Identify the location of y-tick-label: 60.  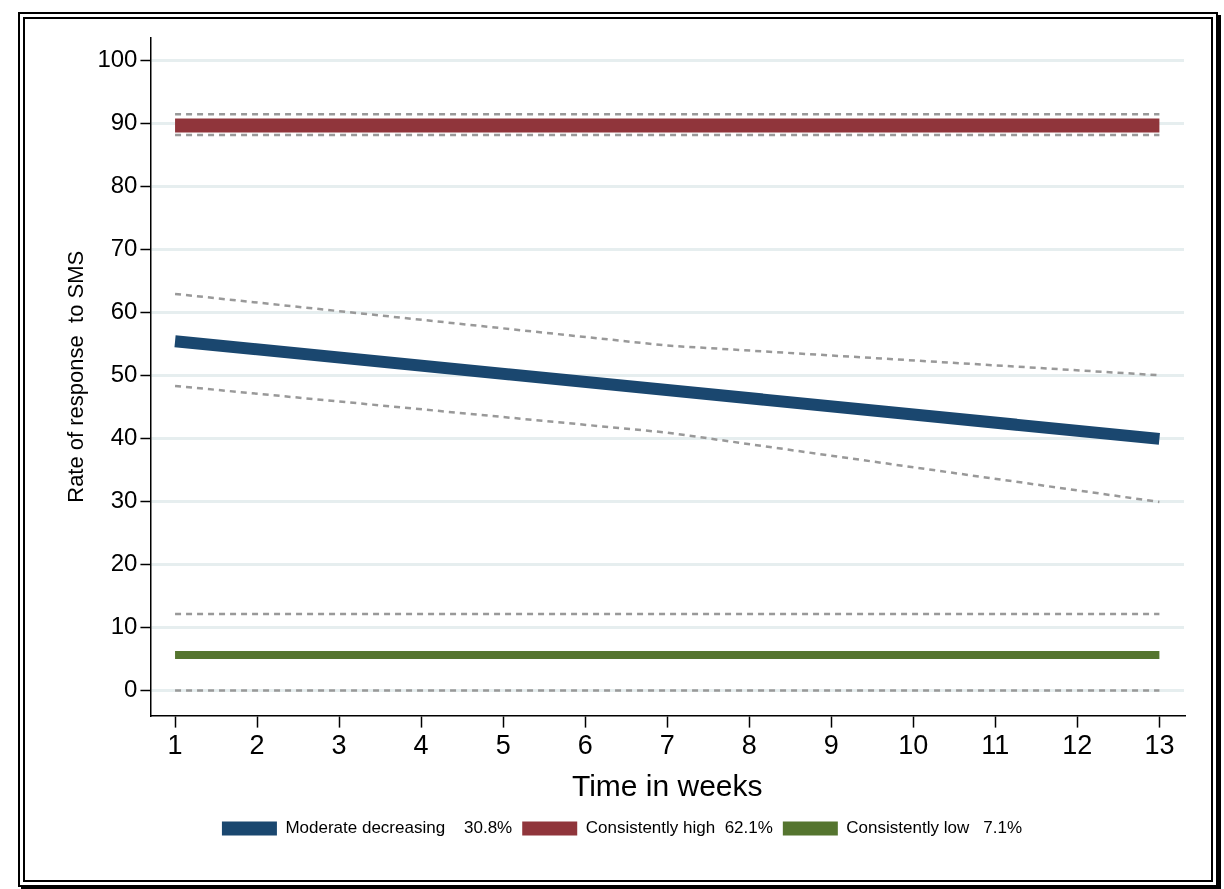
(124, 310).